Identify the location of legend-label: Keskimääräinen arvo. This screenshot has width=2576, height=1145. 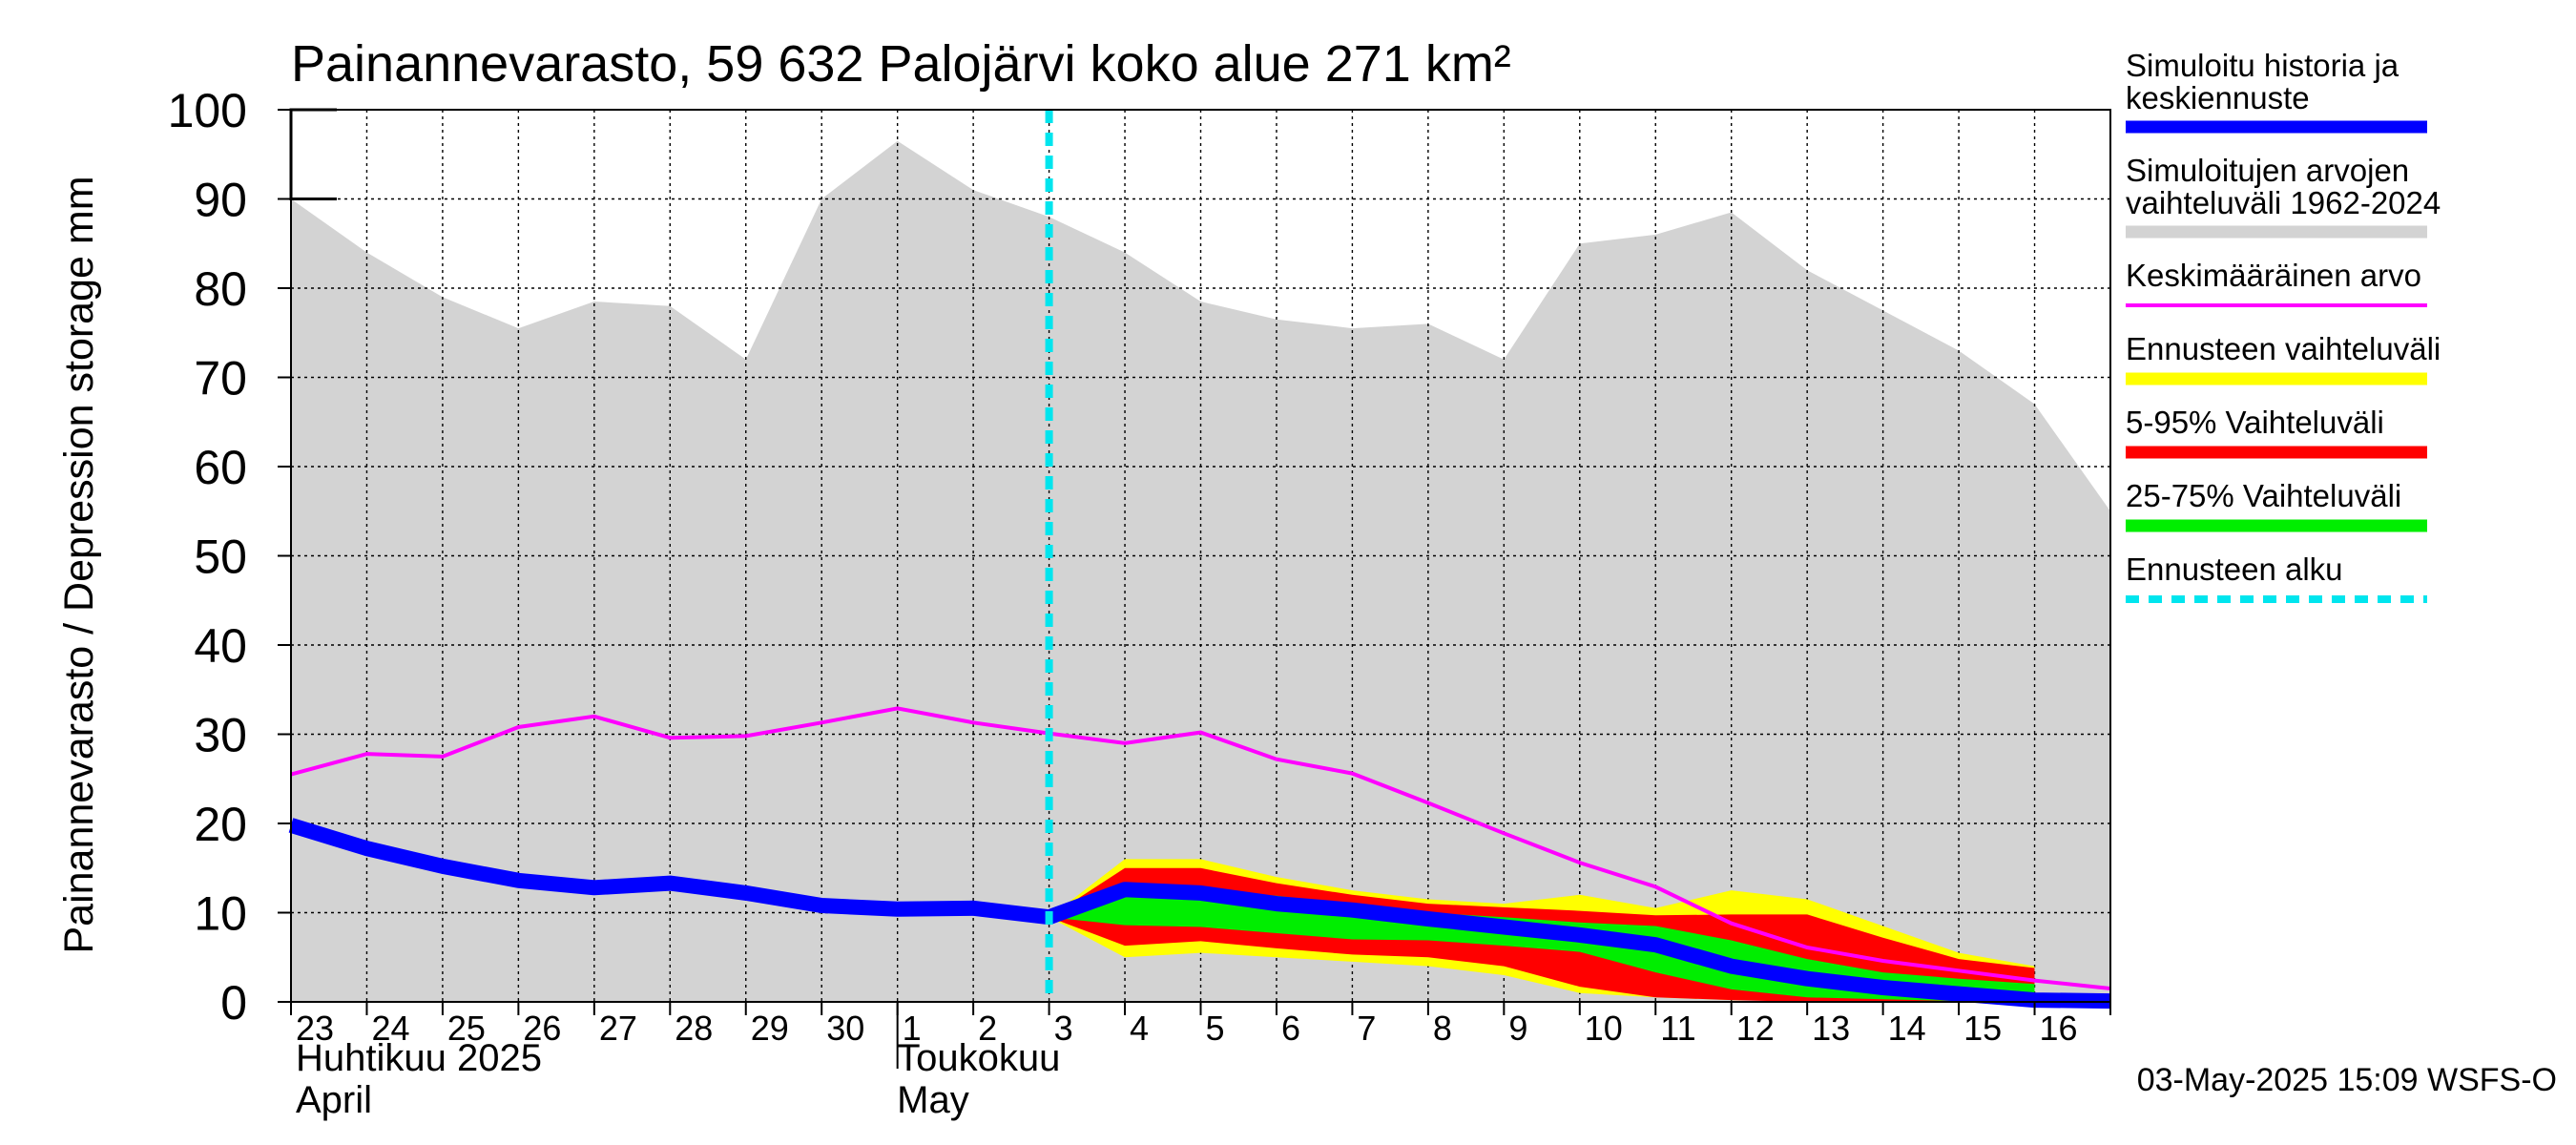
(2273, 275).